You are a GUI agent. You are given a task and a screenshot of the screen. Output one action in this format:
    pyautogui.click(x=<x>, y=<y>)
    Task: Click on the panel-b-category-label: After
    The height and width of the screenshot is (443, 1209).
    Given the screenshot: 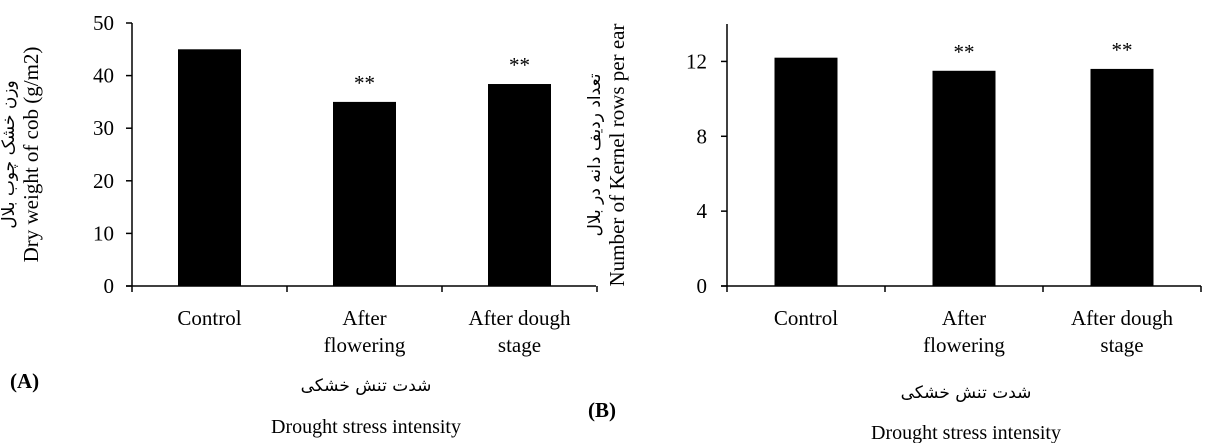 What is the action you would take?
    pyautogui.click(x=964, y=318)
    